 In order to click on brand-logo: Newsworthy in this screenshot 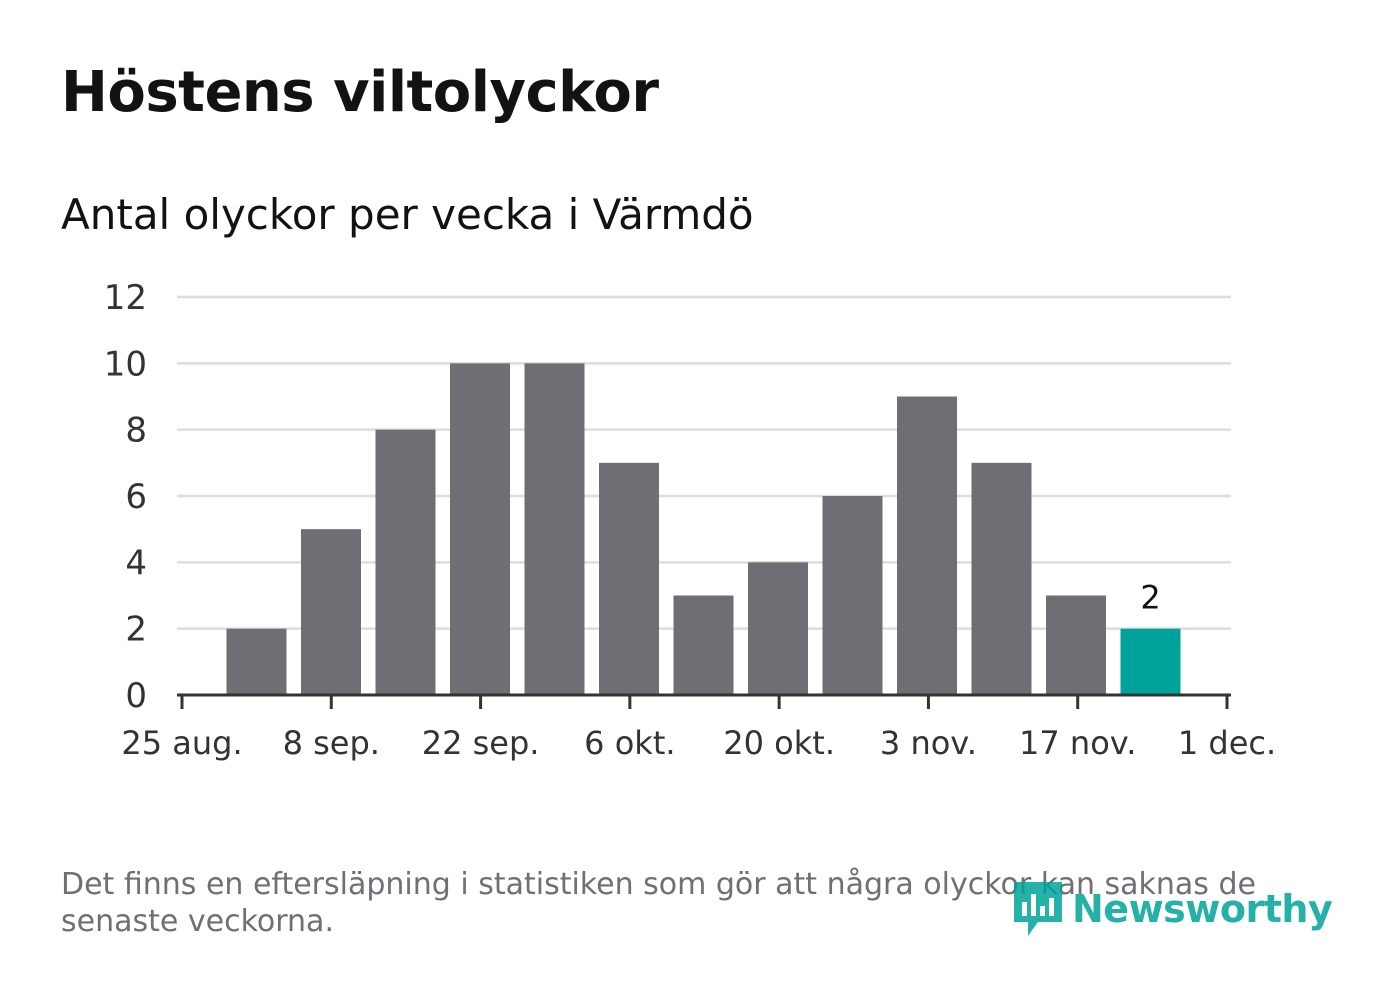, I will do `click(1171, 909)`.